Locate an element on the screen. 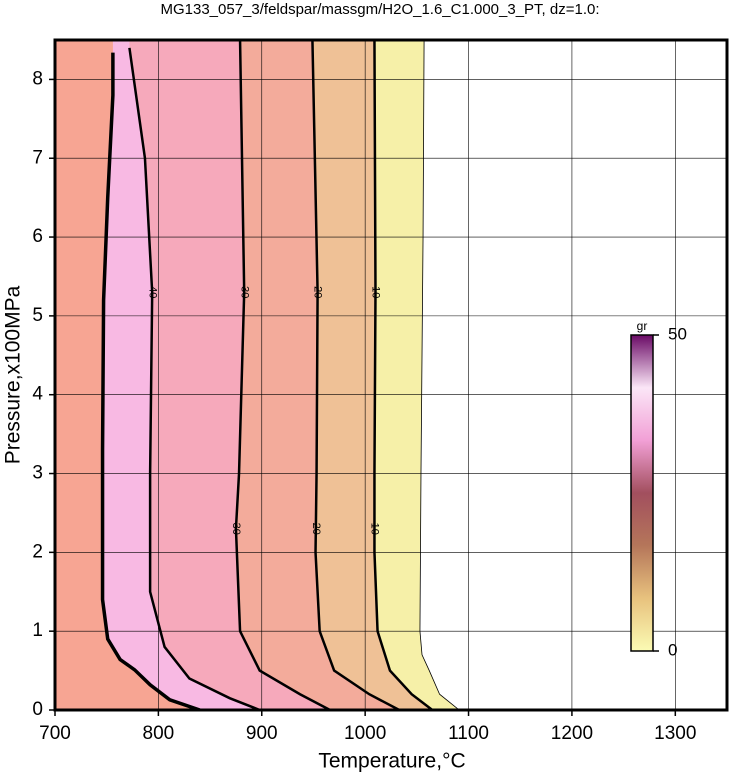 Image resolution: width=734 pixels, height=776 pixels. y-tick-label: 1 is located at coordinates (37, 630).